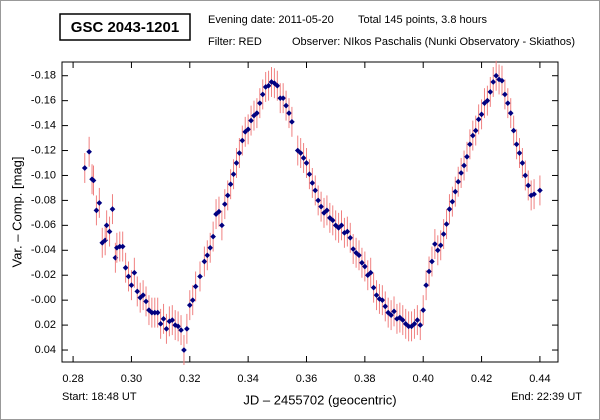 This screenshot has height=420, width=600. I want to click on x-tick-label: 0.42, so click(481, 379).